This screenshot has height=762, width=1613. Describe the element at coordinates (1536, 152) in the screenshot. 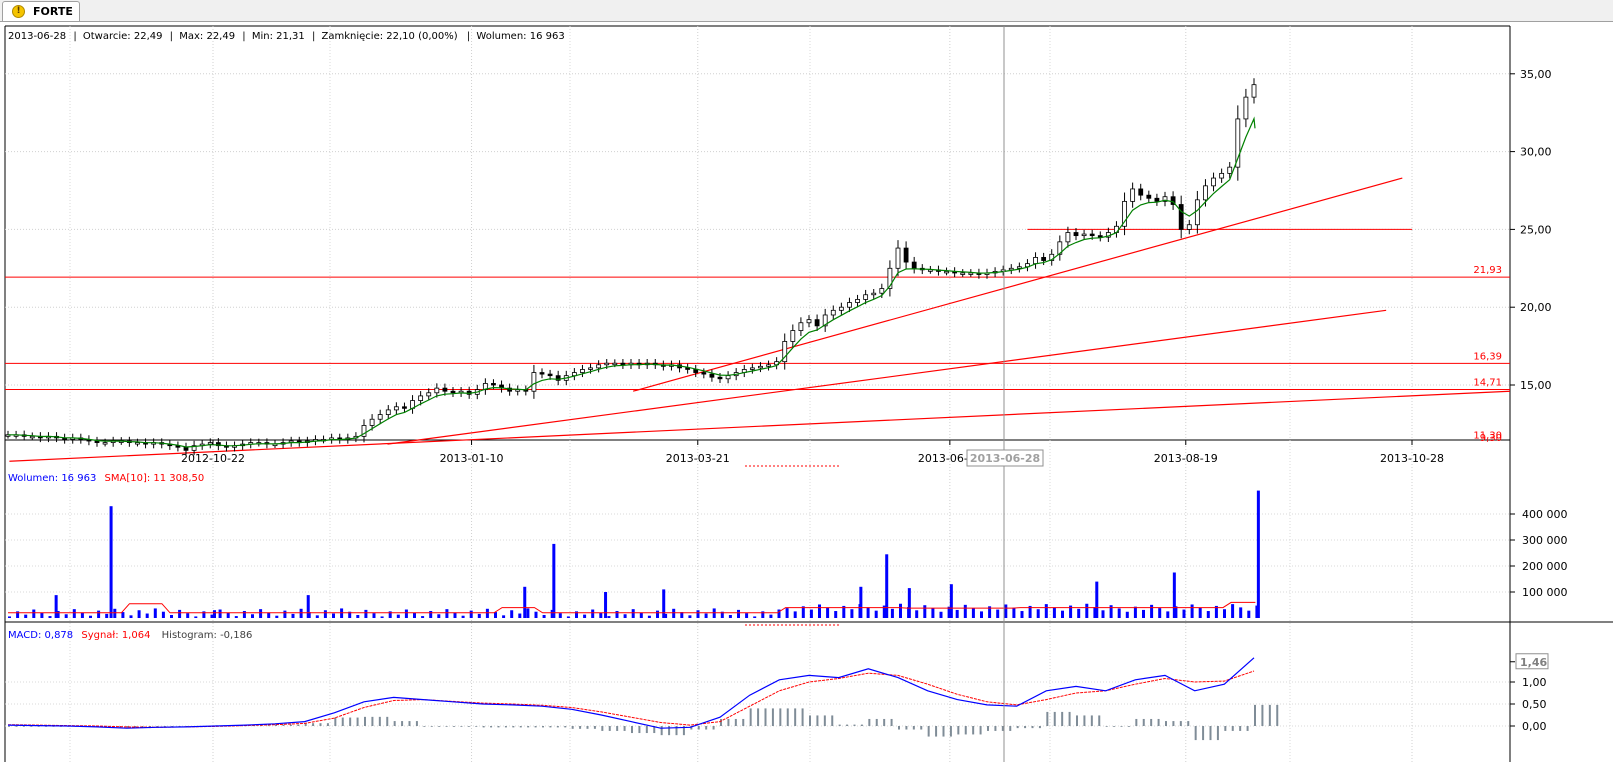

I see `y-tick-label: 30,00` at that location.